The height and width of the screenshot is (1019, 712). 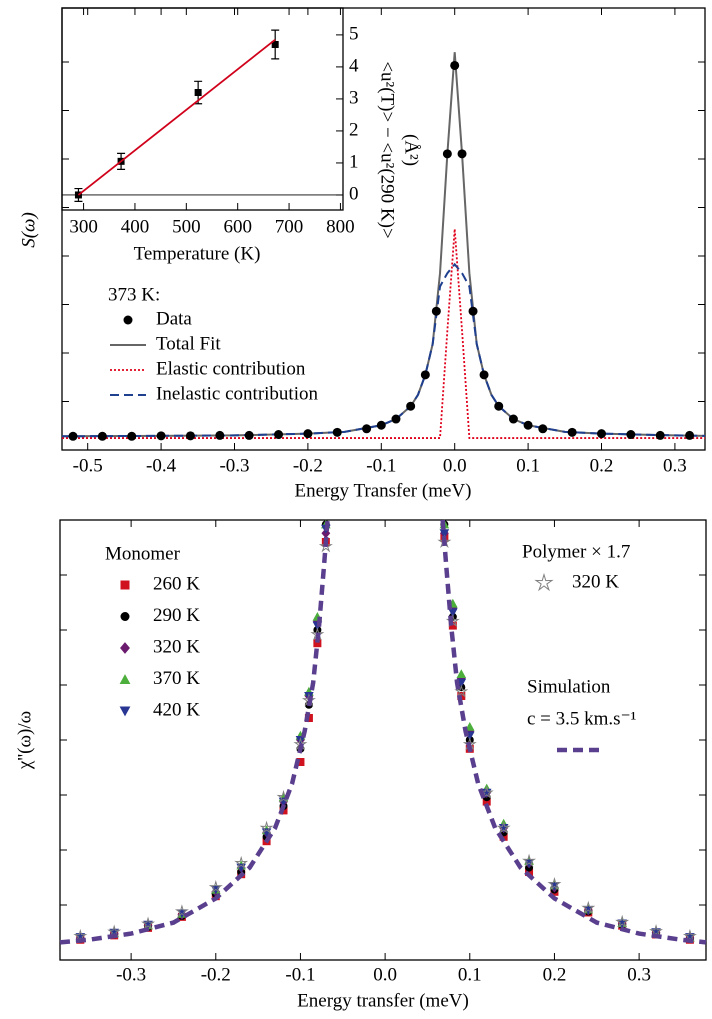 What do you see at coordinates (470, 974) in the screenshot?
I see `x-tick-label: 0.1` at bounding box center [470, 974].